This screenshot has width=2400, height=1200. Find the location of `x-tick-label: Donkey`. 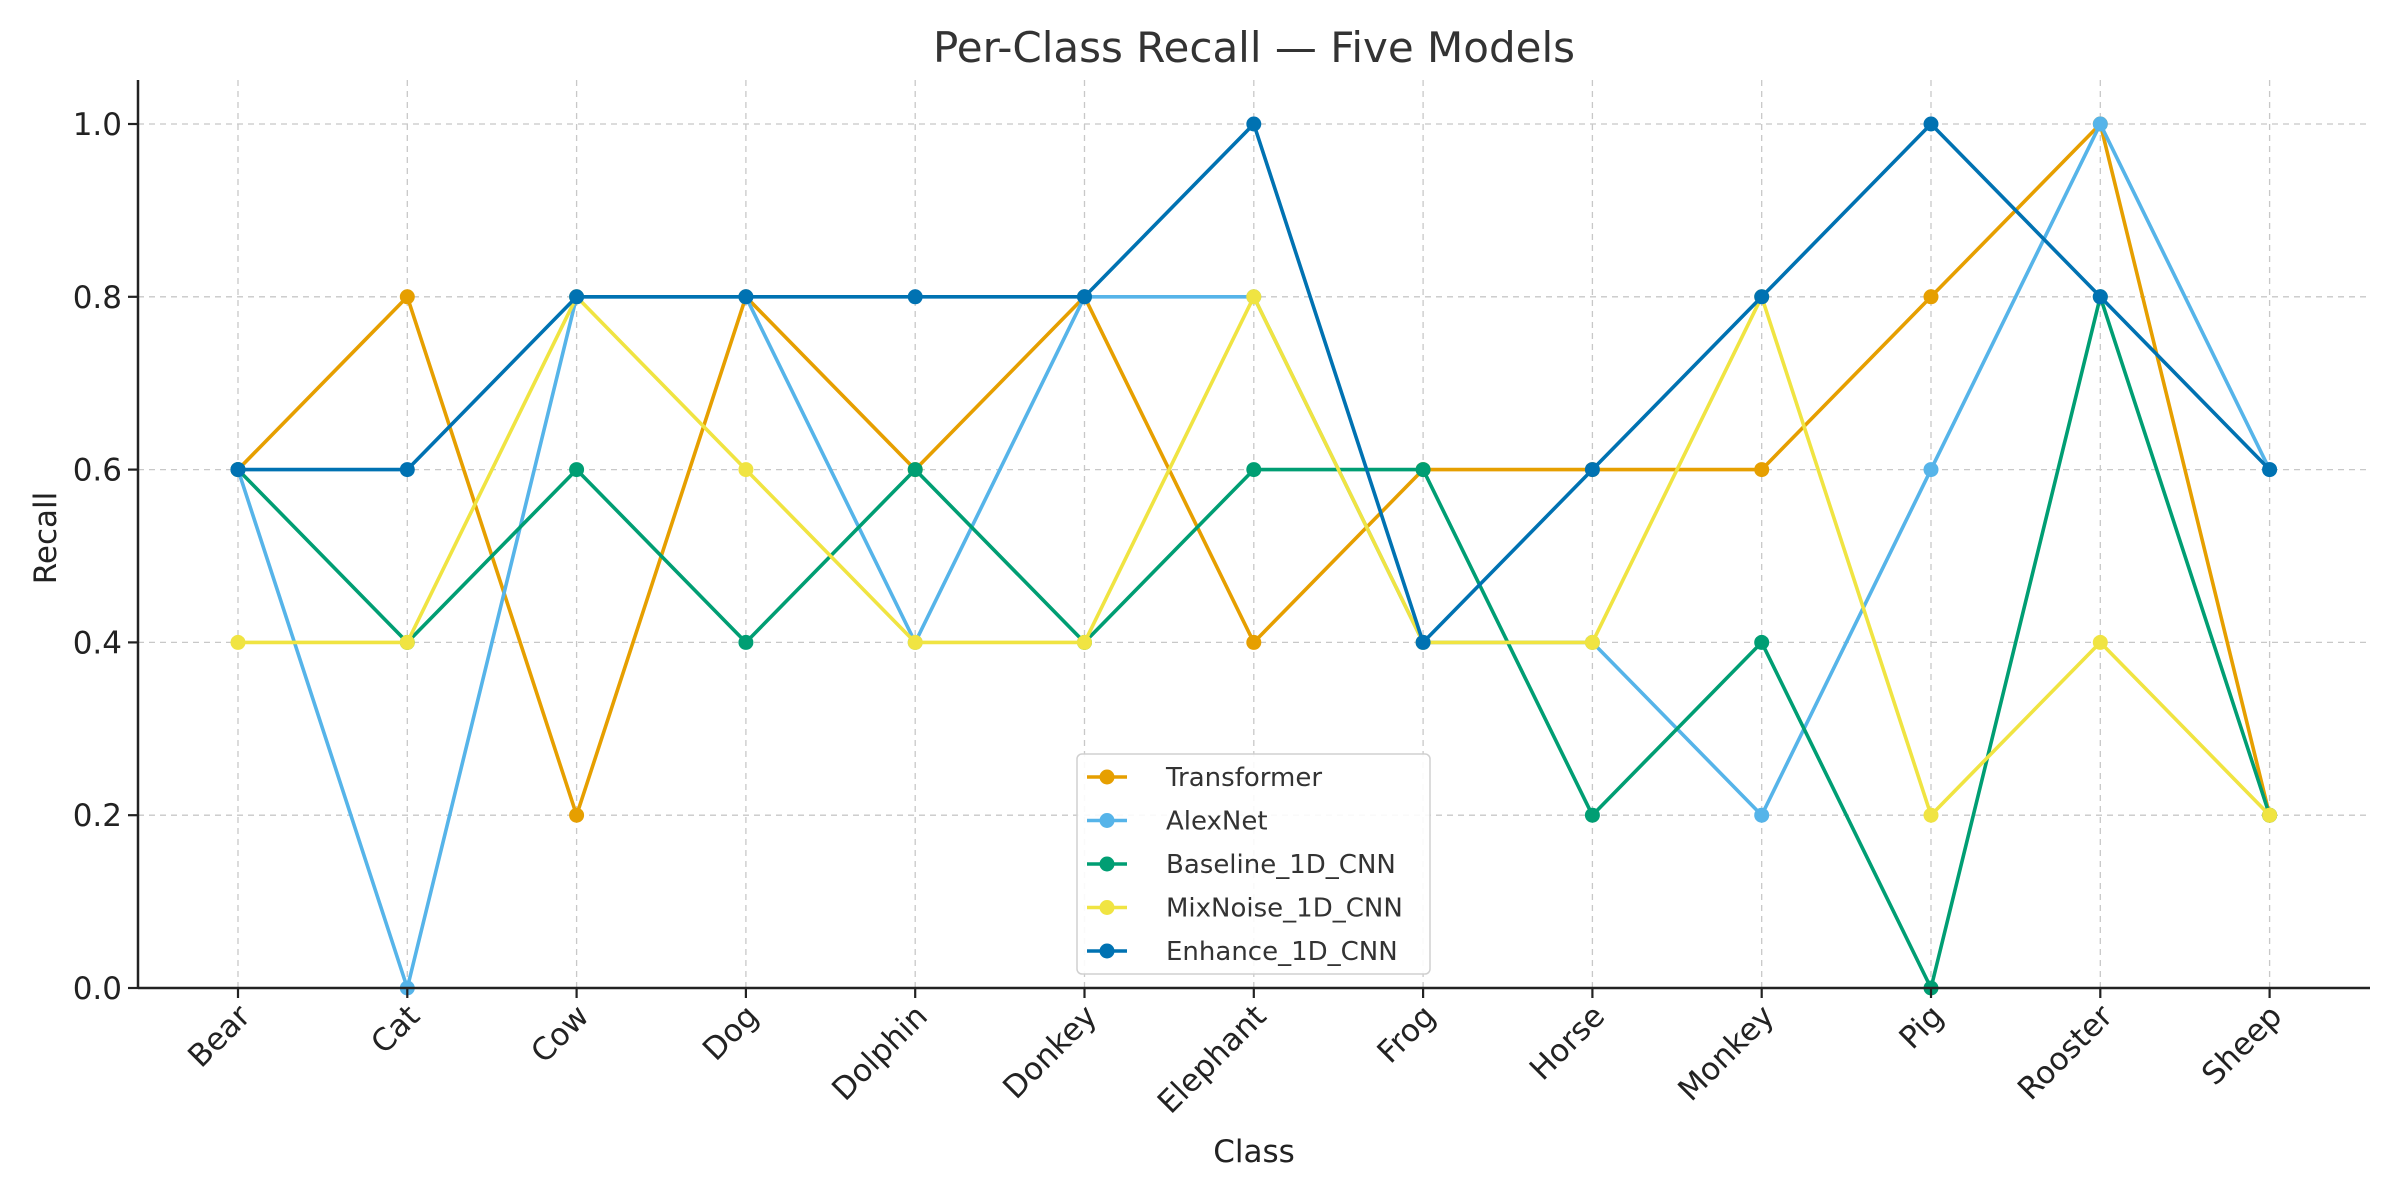

x-tick-label: Donkey is located at coordinates (1050, 1052).